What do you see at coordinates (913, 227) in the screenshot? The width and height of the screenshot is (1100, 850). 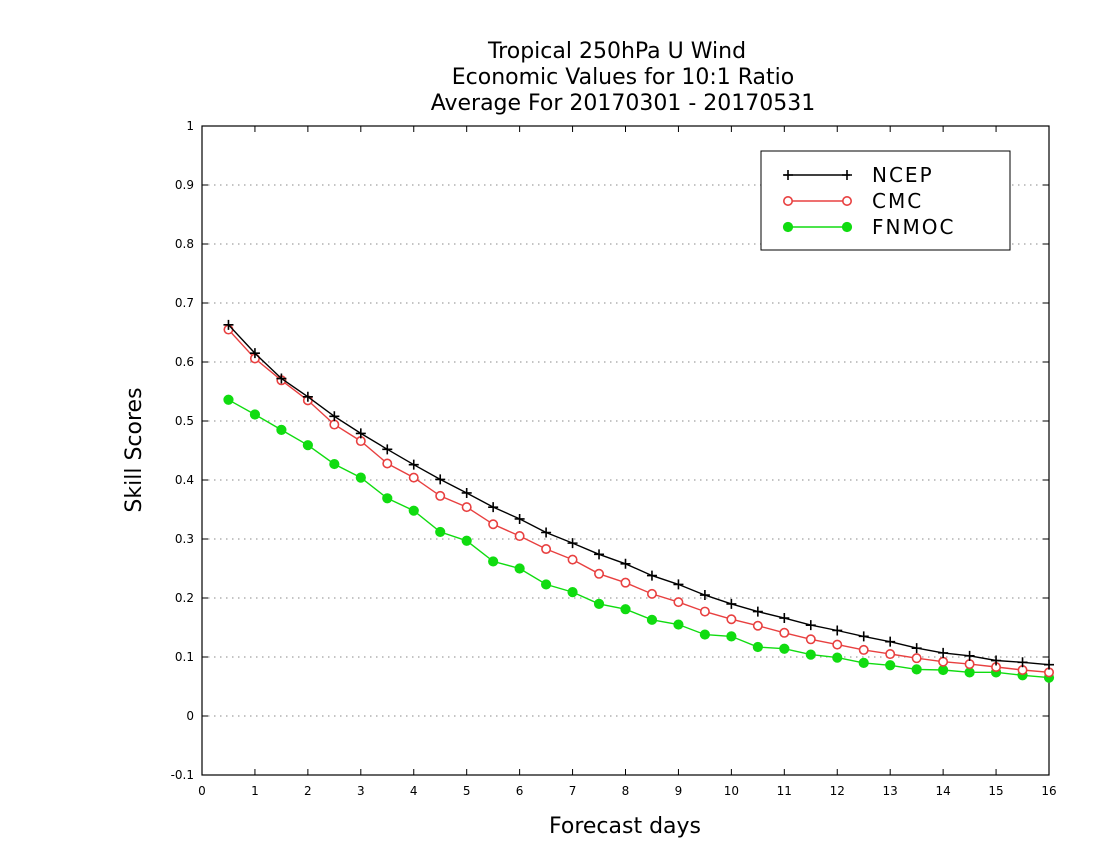 I see `legend-label-fnmoc: FNMOC` at bounding box center [913, 227].